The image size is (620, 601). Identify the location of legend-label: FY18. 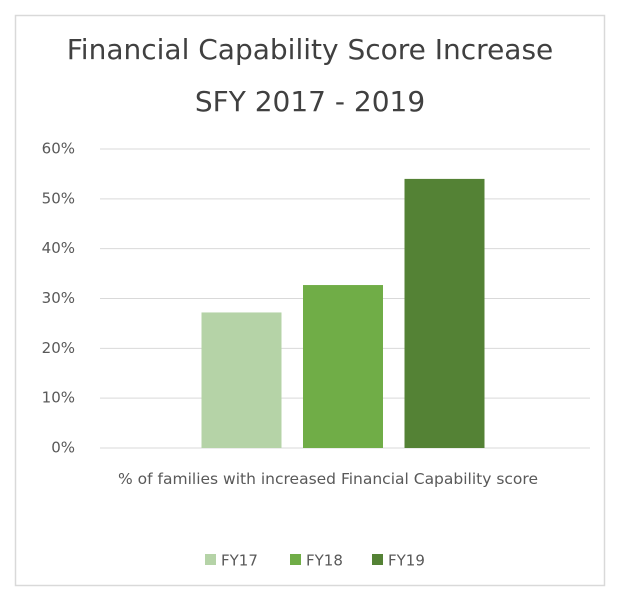
(324, 561).